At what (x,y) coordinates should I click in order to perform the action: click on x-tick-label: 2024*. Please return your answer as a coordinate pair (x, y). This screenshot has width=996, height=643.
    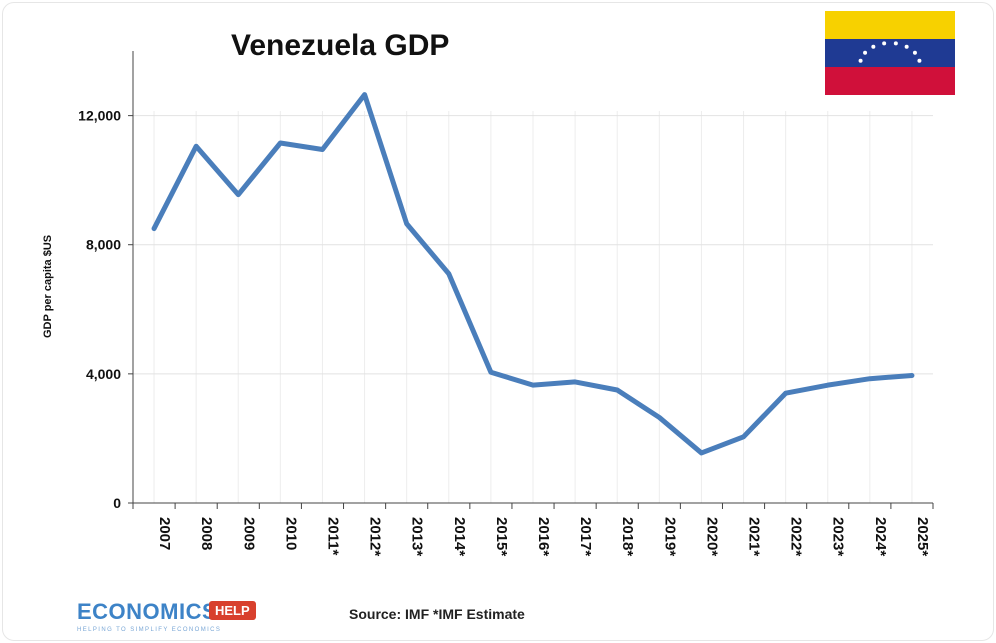
    Looking at the image, I should click on (880, 536).